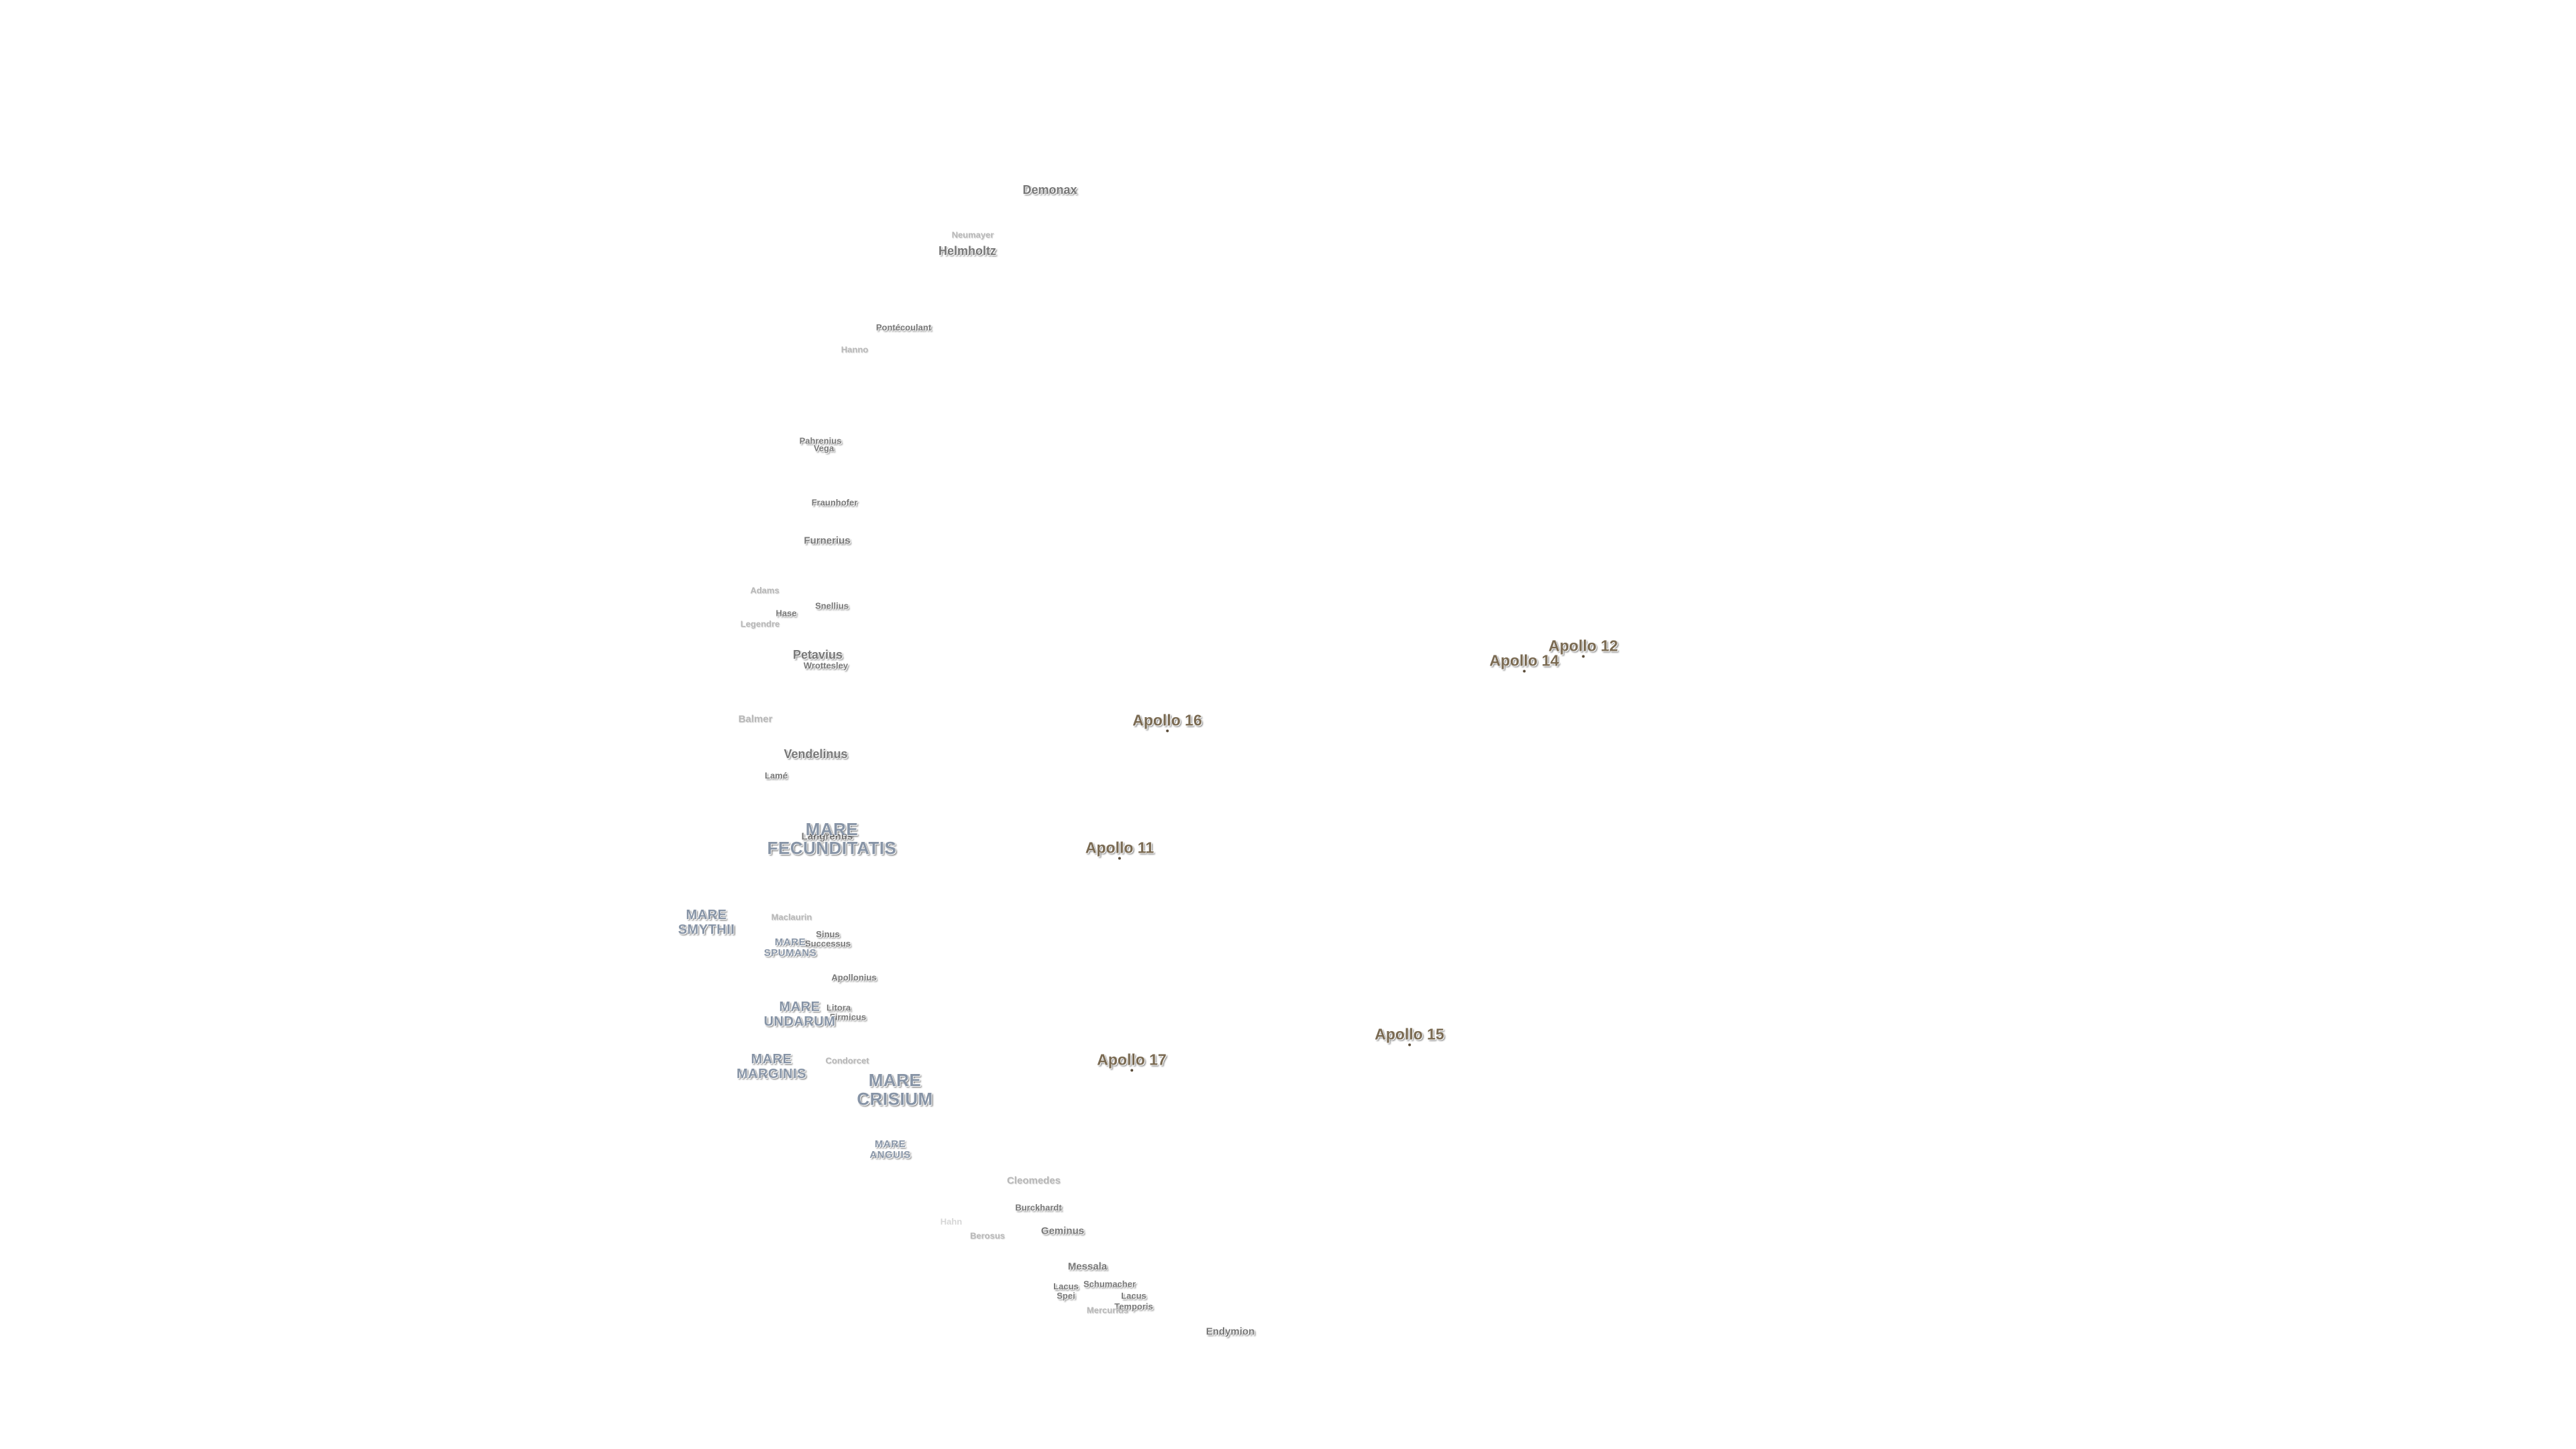 The height and width of the screenshot is (1449, 2576). What do you see at coordinates (820, 440) in the screenshot?
I see `crater-label-pahrenius: Pahrenius` at bounding box center [820, 440].